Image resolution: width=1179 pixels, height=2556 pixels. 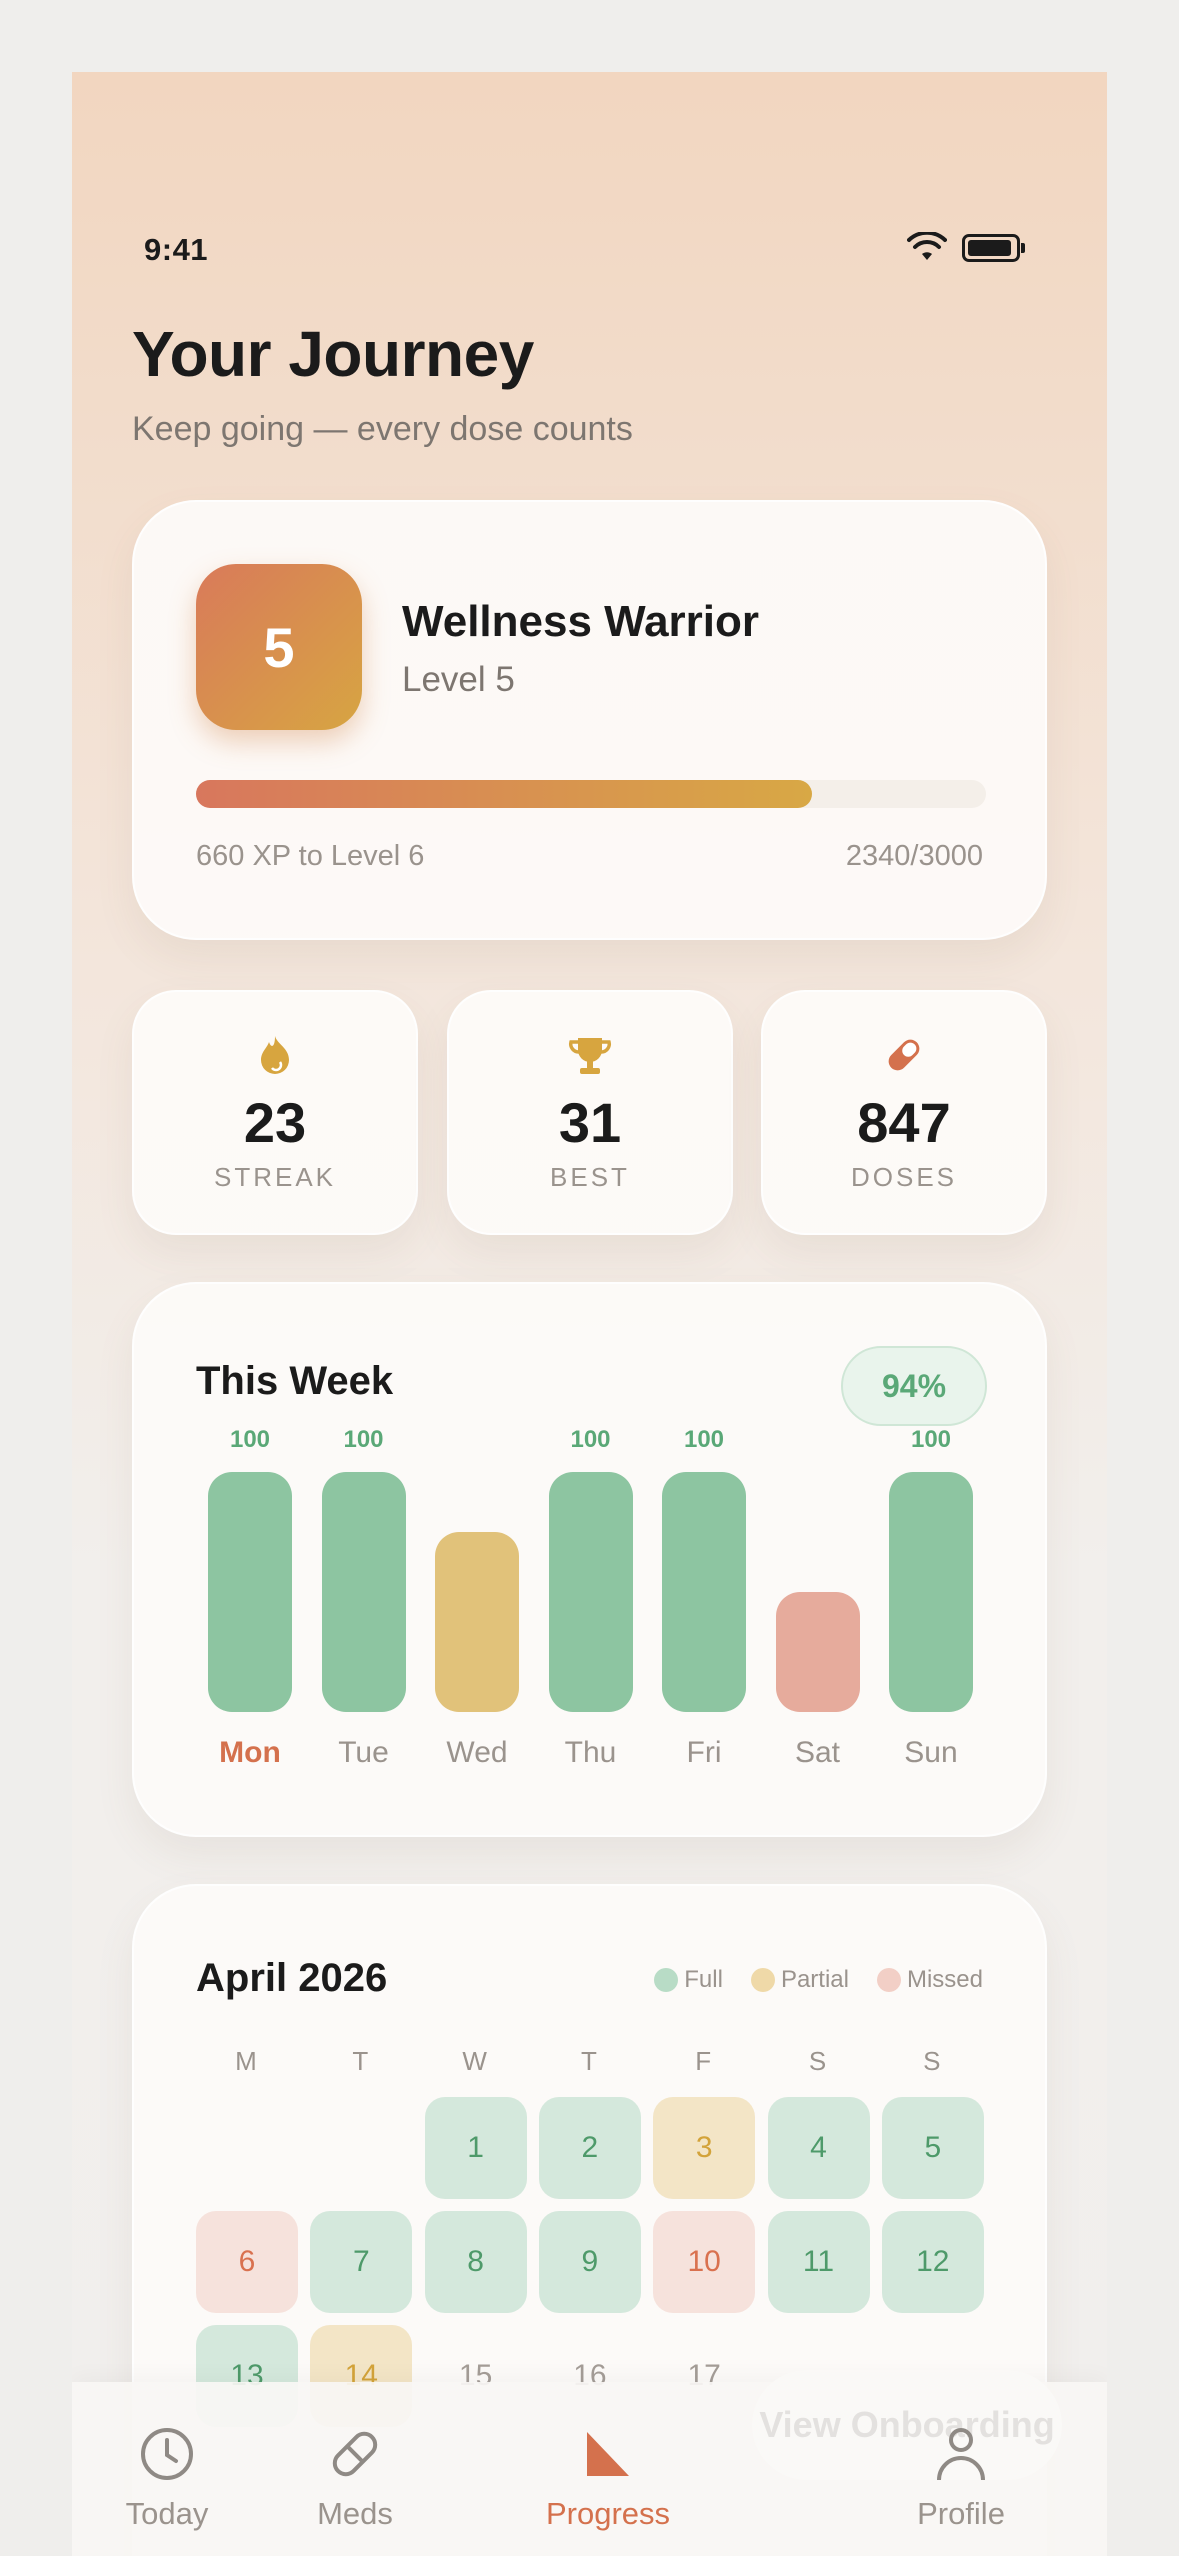 What do you see at coordinates (590, 1055) in the screenshot?
I see `trophy-icon` at bounding box center [590, 1055].